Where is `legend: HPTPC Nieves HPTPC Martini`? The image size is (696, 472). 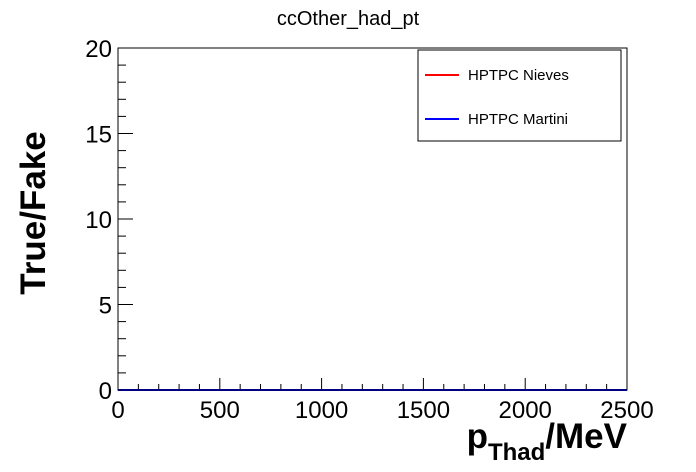
legend: HPTPC Nieves HPTPC Martini is located at coordinates (519, 95).